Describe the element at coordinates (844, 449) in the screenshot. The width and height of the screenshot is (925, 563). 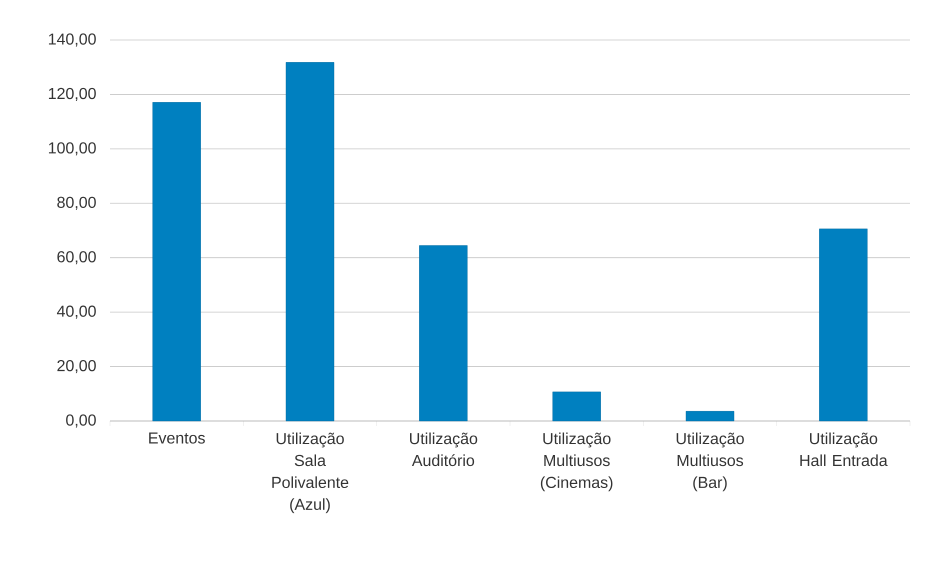
I see `x-tick-label: Utilização Hall Entrada` at that location.